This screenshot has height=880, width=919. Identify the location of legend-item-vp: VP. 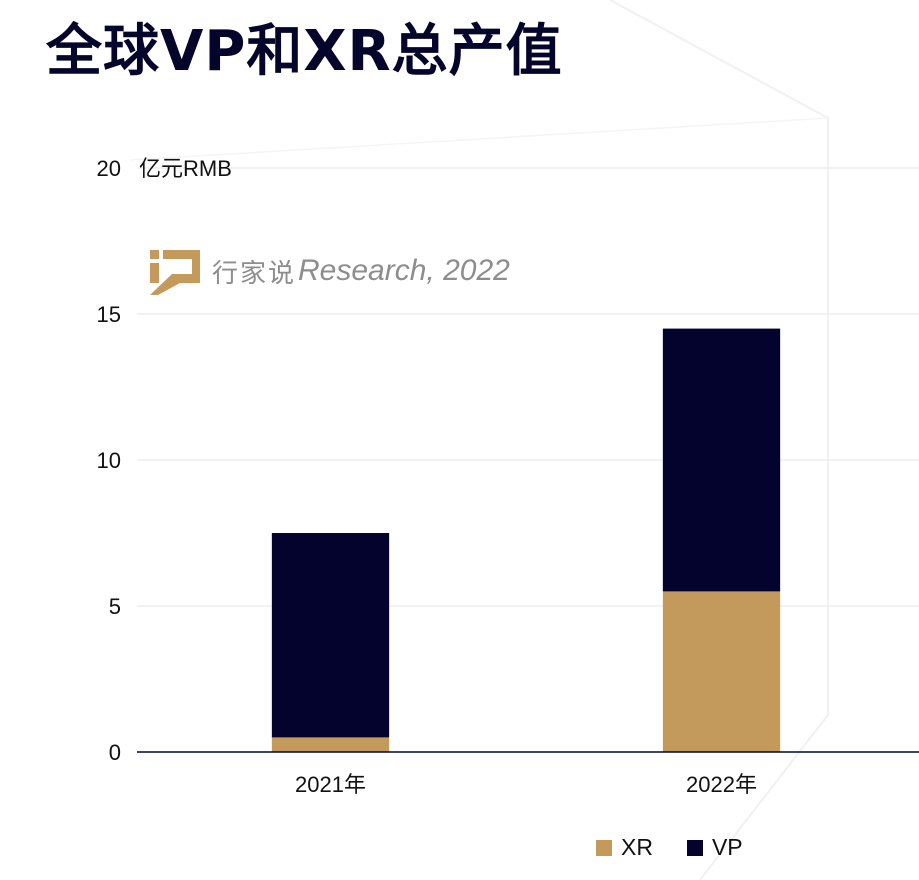
(714, 847).